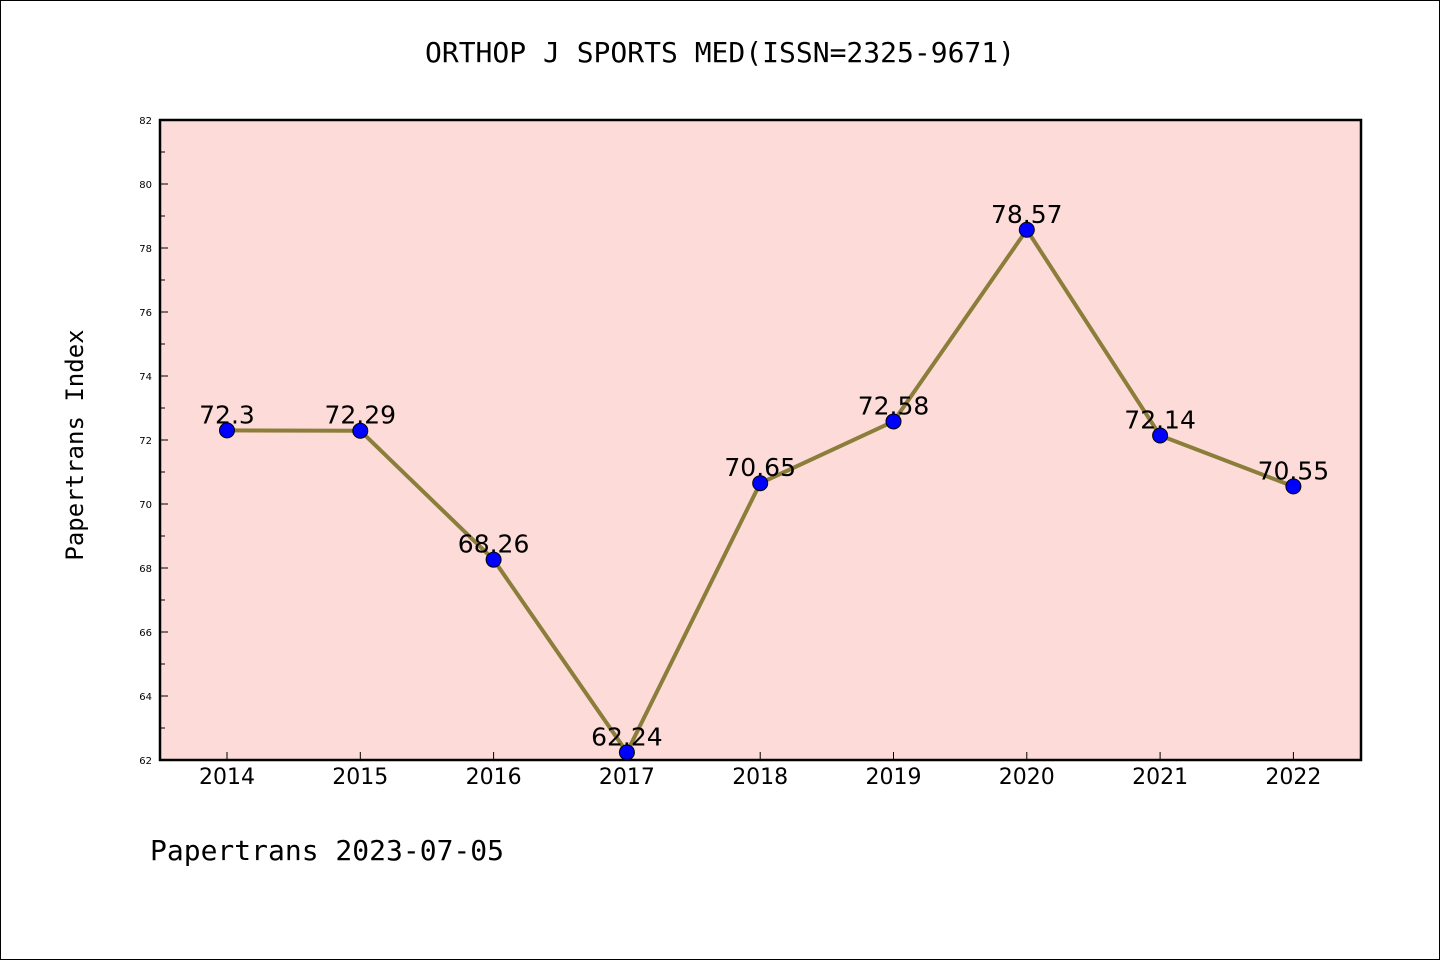  What do you see at coordinates (1294, 470) in the screenshot?
I see `data-label: 70.55` at bounding box center [1294, 470].